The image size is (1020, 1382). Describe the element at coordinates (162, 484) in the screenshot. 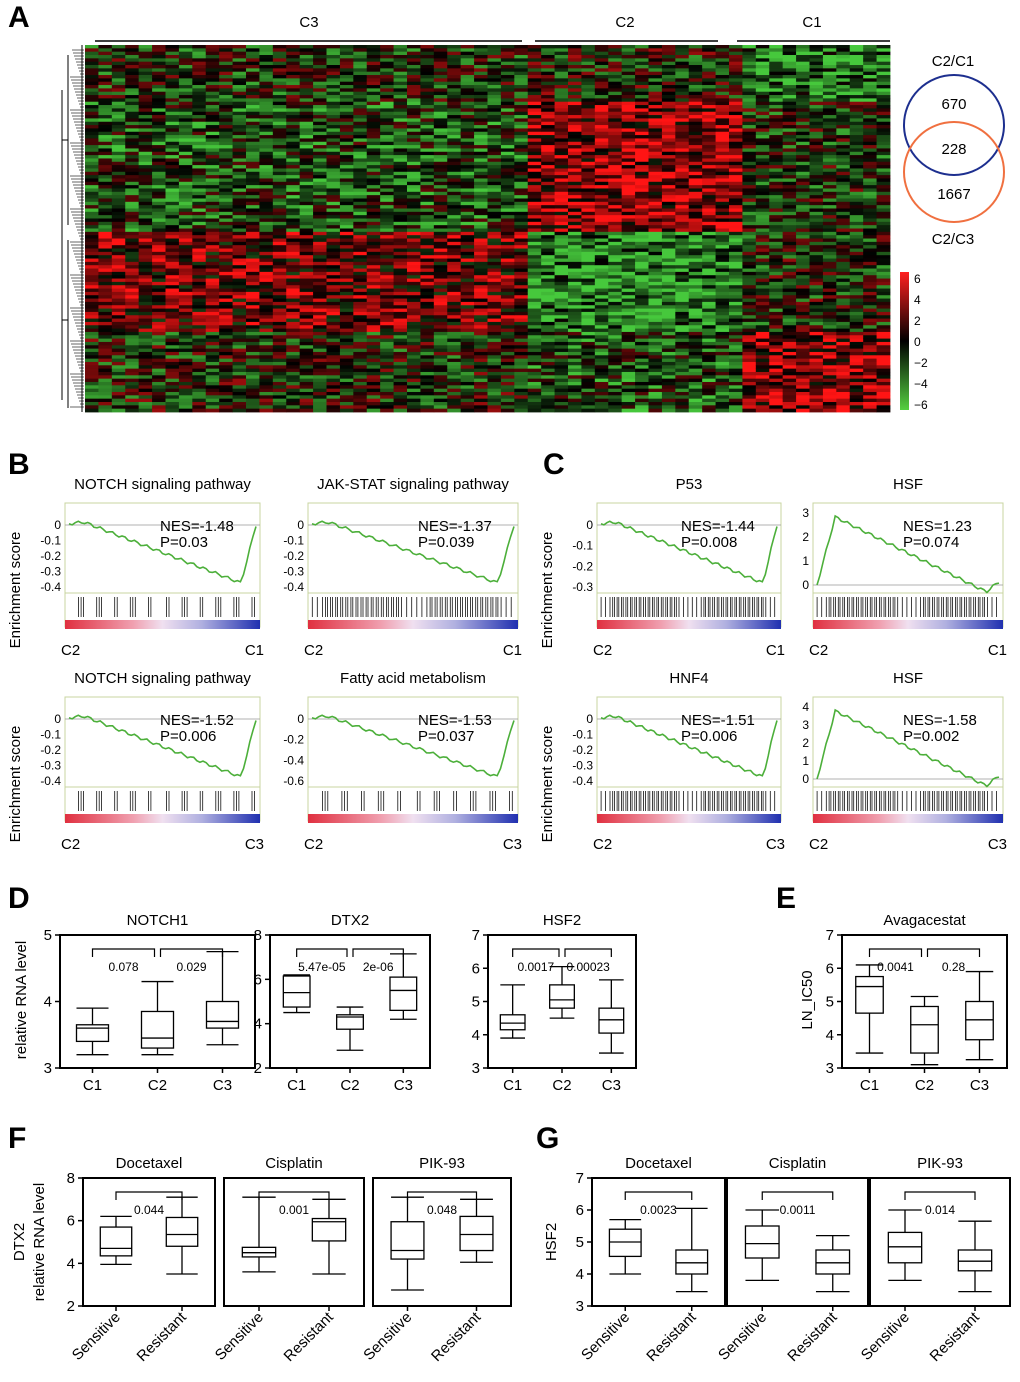

I see `gsea-title: NOTCH signaling pathway` at that location.